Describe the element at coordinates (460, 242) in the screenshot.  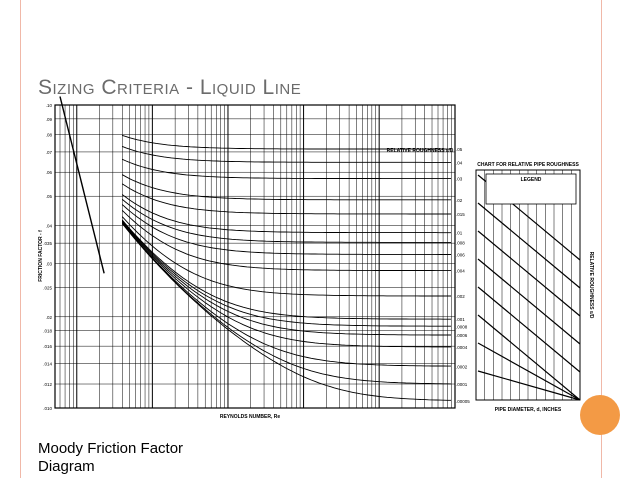
I see `roughness-label: .008` at that location.